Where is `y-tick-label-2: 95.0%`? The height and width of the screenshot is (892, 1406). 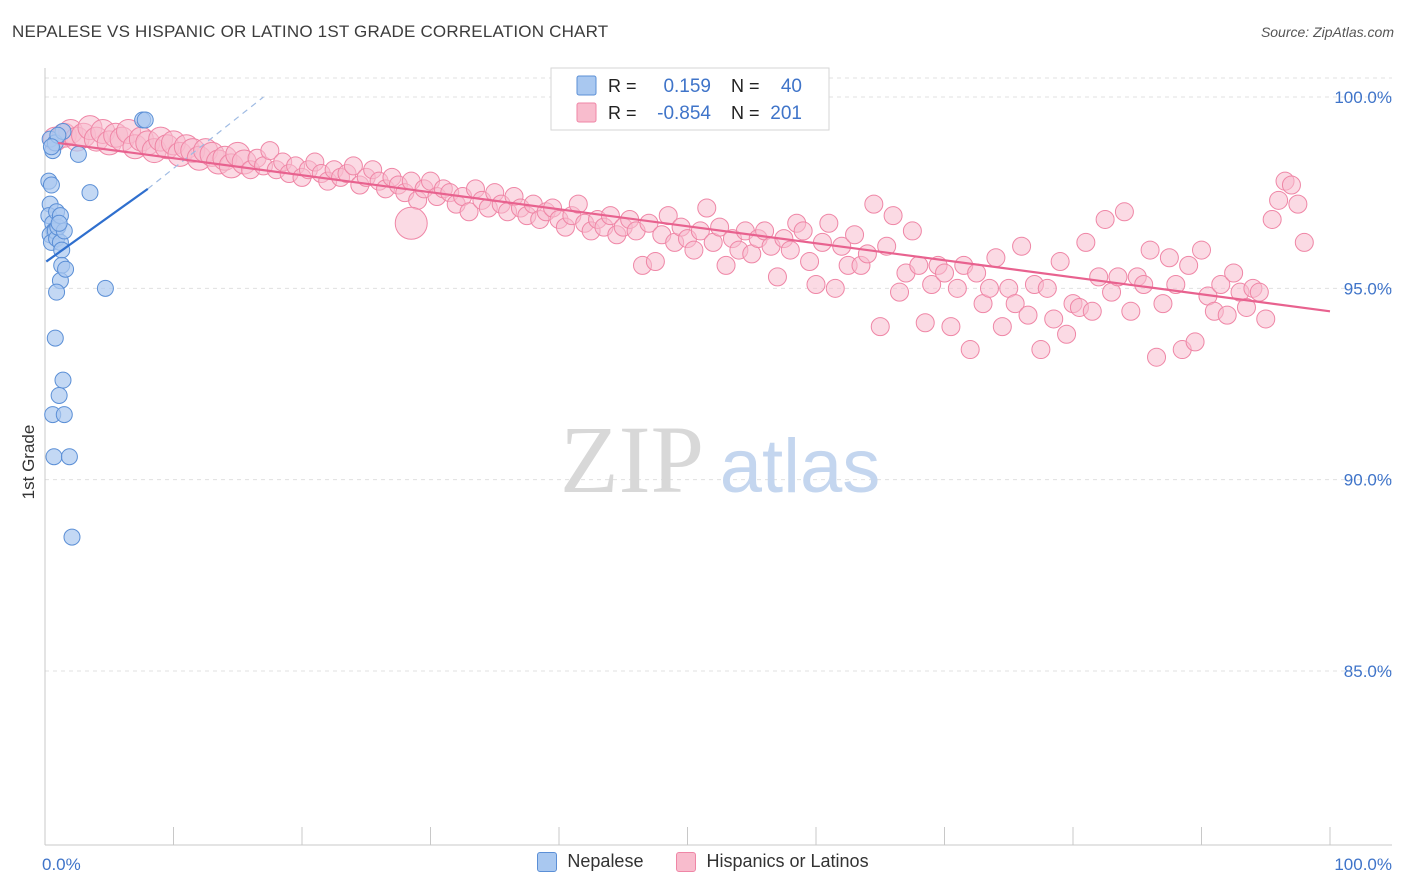
y-tick-label-2: 95.0% is located at coordinates (1368, 288).